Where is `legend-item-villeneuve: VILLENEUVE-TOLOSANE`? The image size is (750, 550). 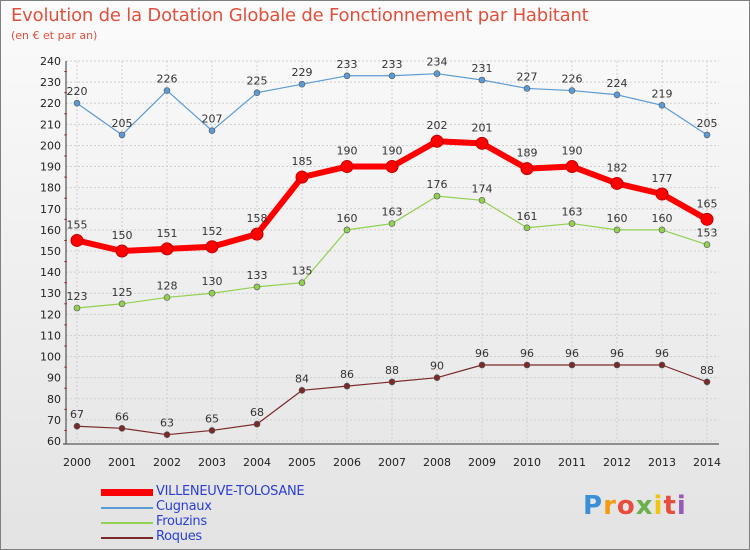 legend-item-villeneuve: VILLENEUVE-TOLOSANE is located at coordinates (251, 491).